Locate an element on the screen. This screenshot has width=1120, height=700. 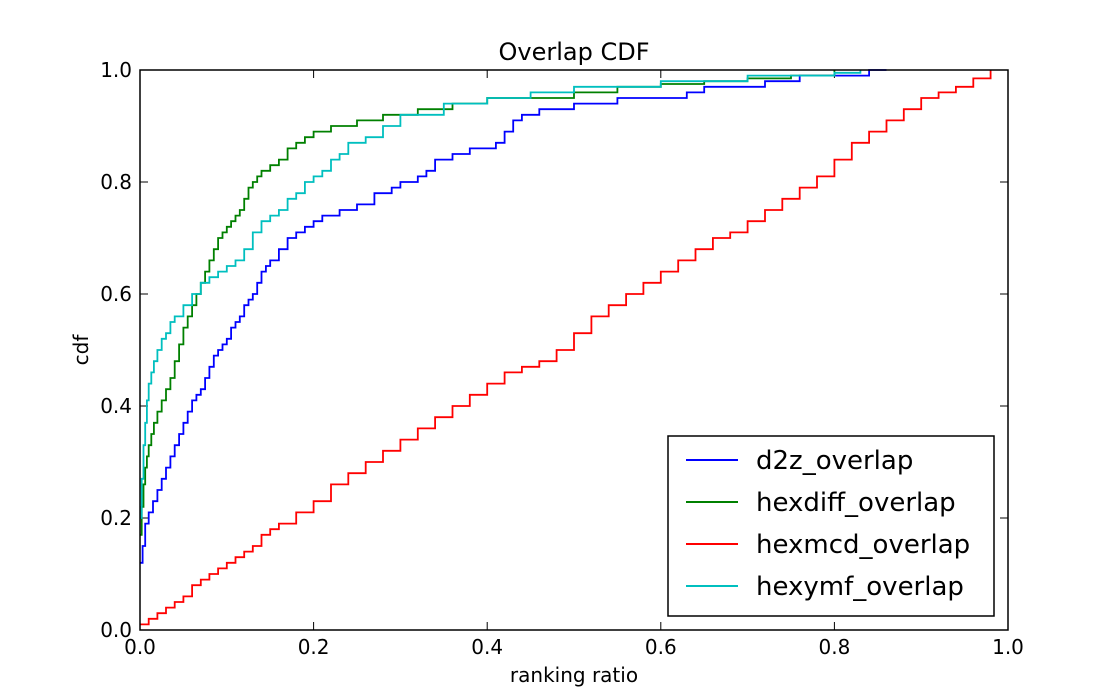
x-tick-label: 0.8 is located at coordinates (834, 647).